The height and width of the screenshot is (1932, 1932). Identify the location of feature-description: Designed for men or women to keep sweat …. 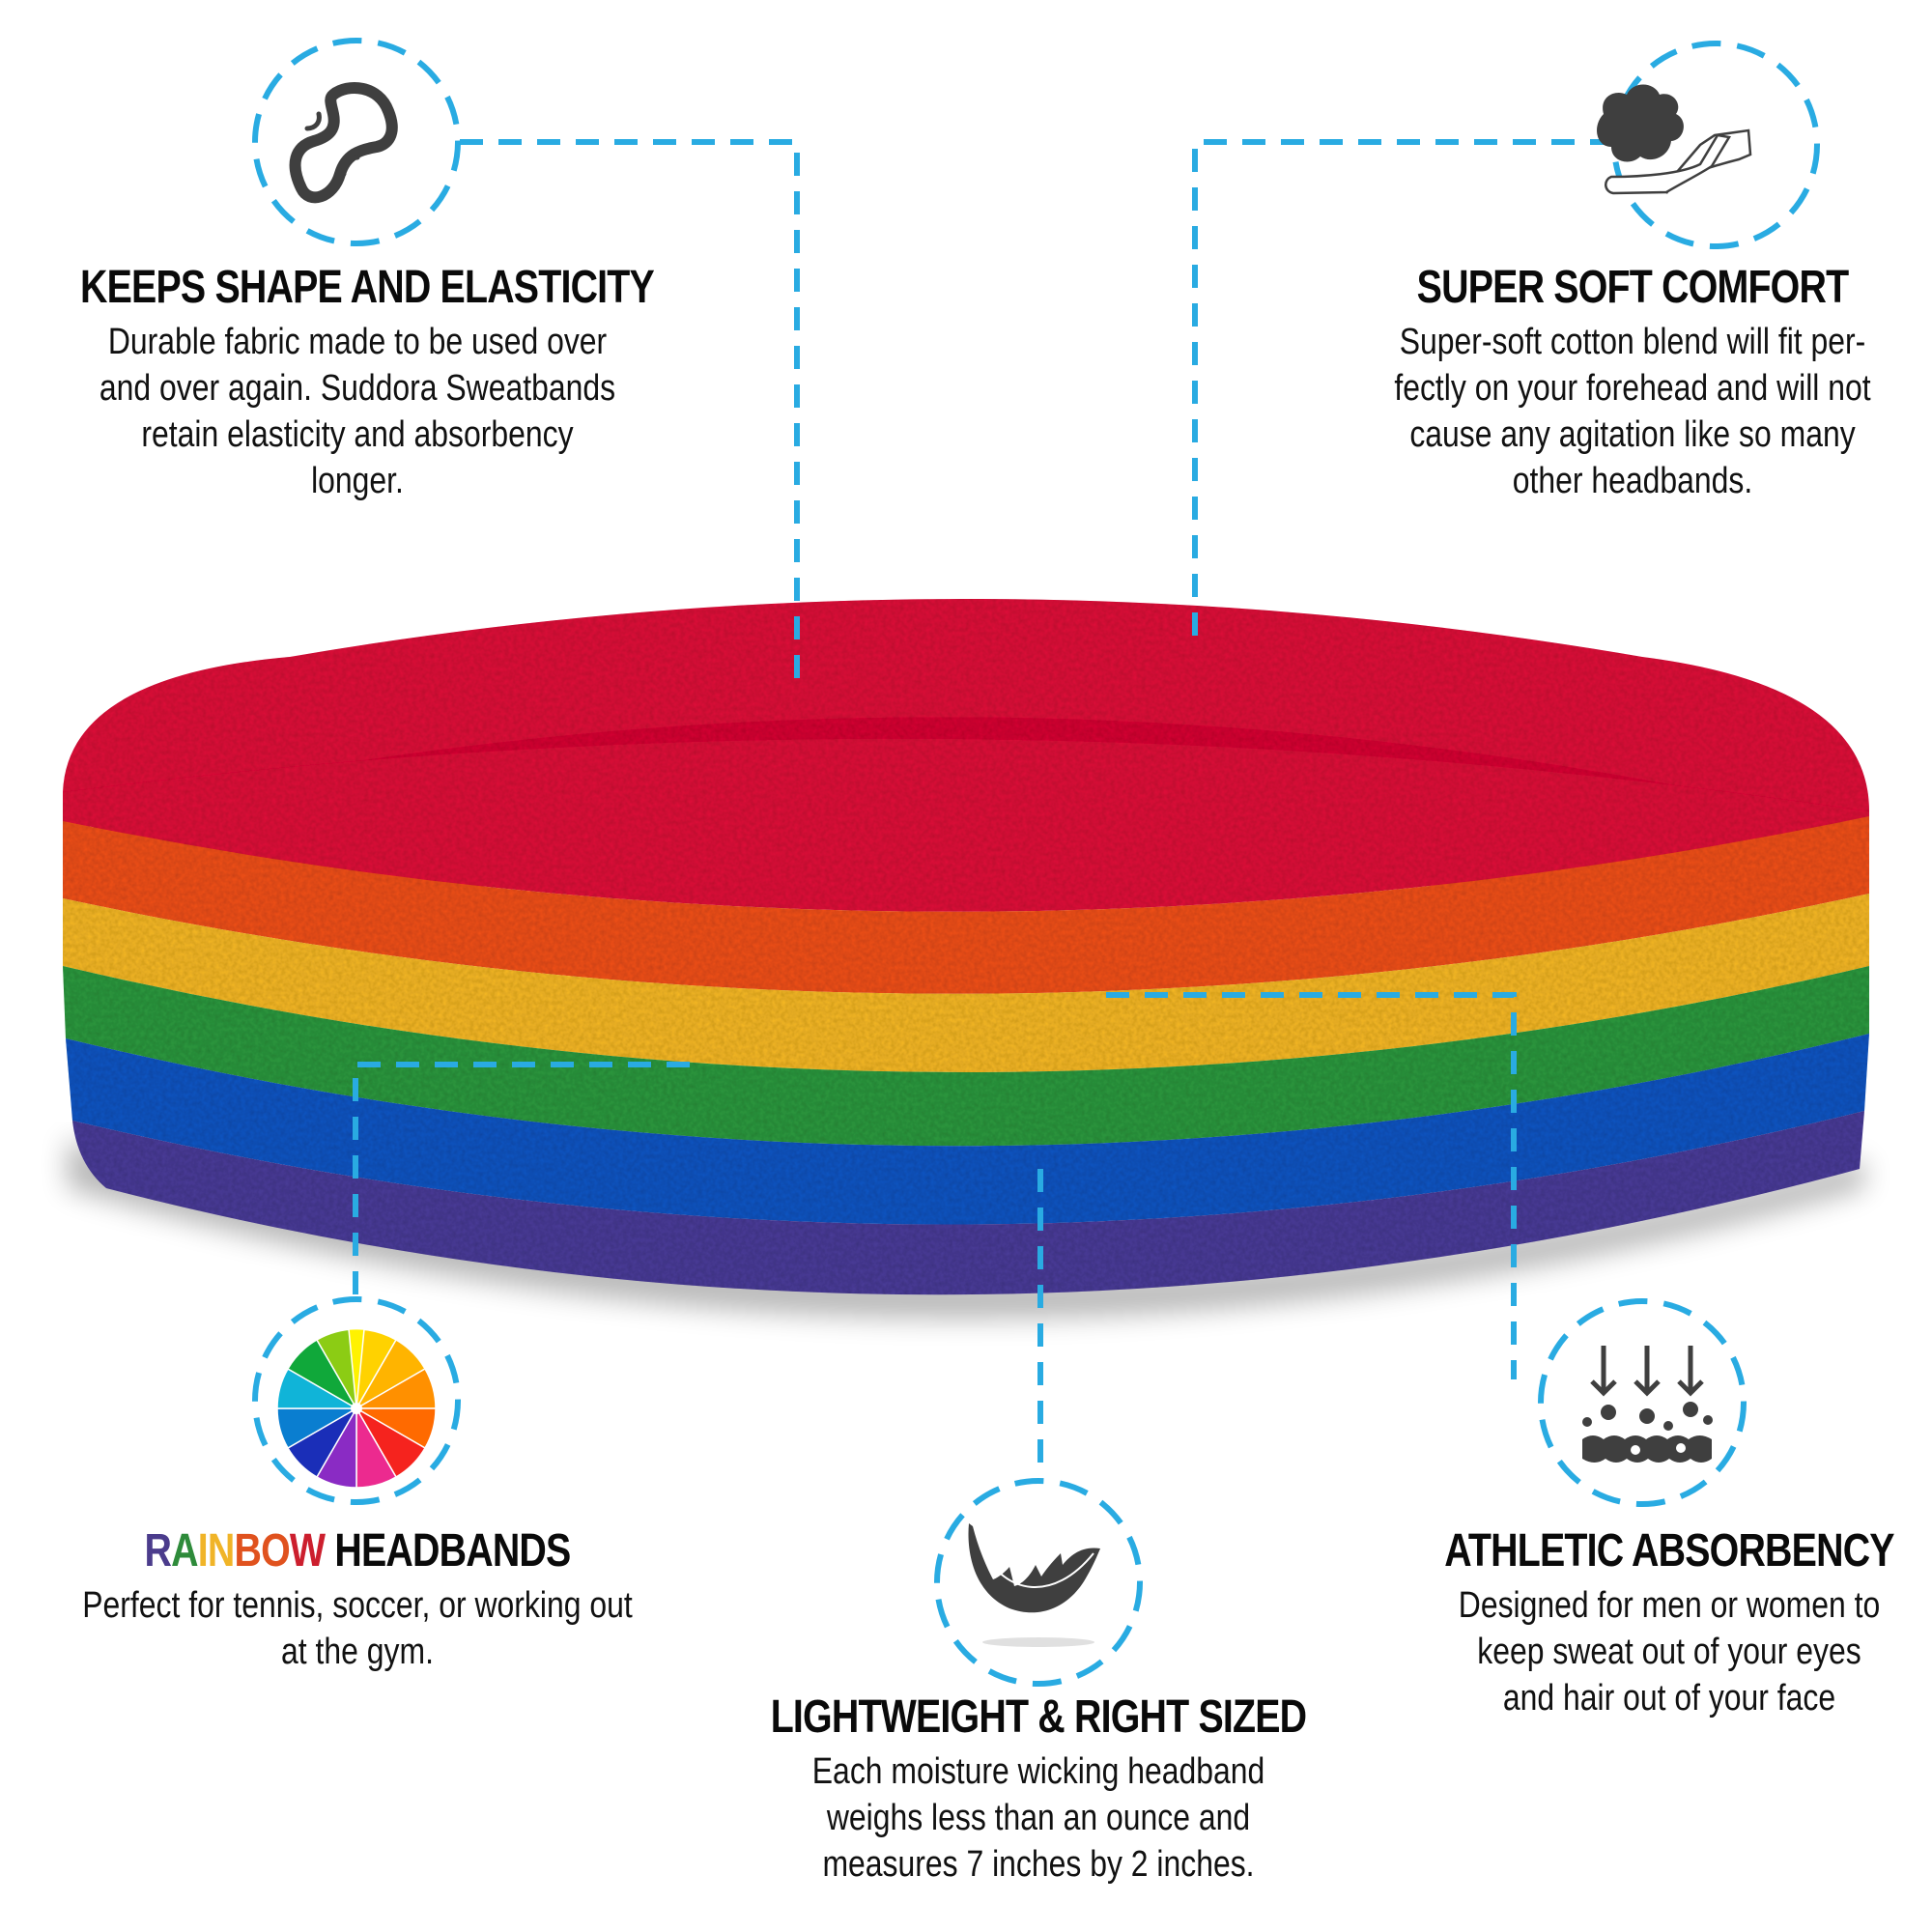
(1669, 1652).